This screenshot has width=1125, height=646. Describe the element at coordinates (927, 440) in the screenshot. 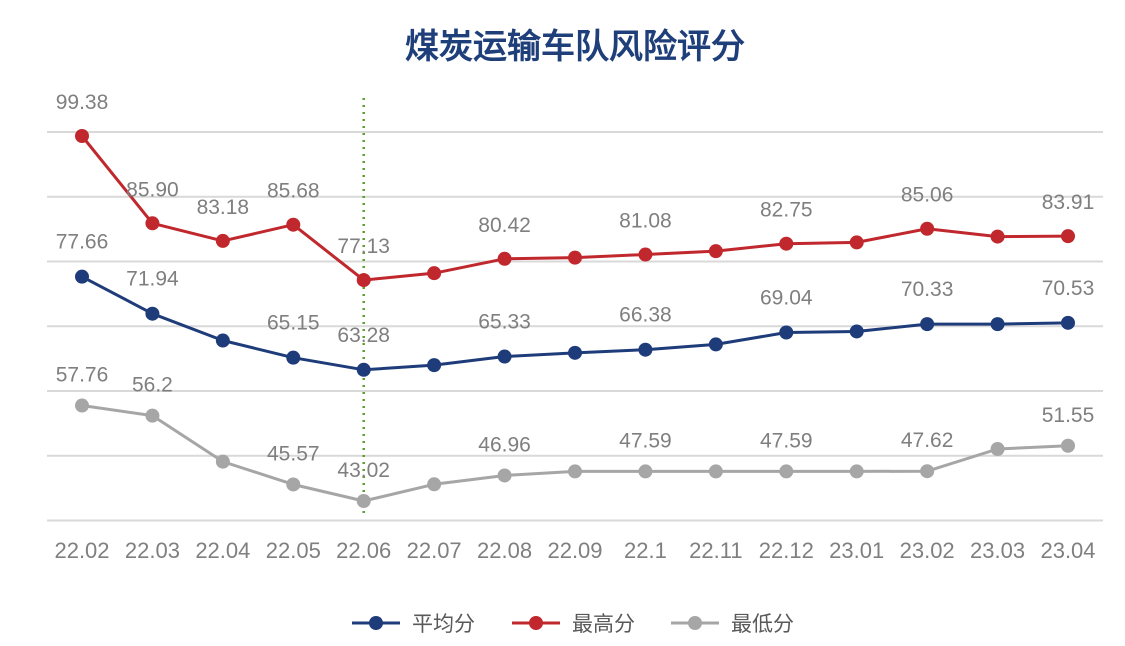

I see `data-label: 47.62` at that location.